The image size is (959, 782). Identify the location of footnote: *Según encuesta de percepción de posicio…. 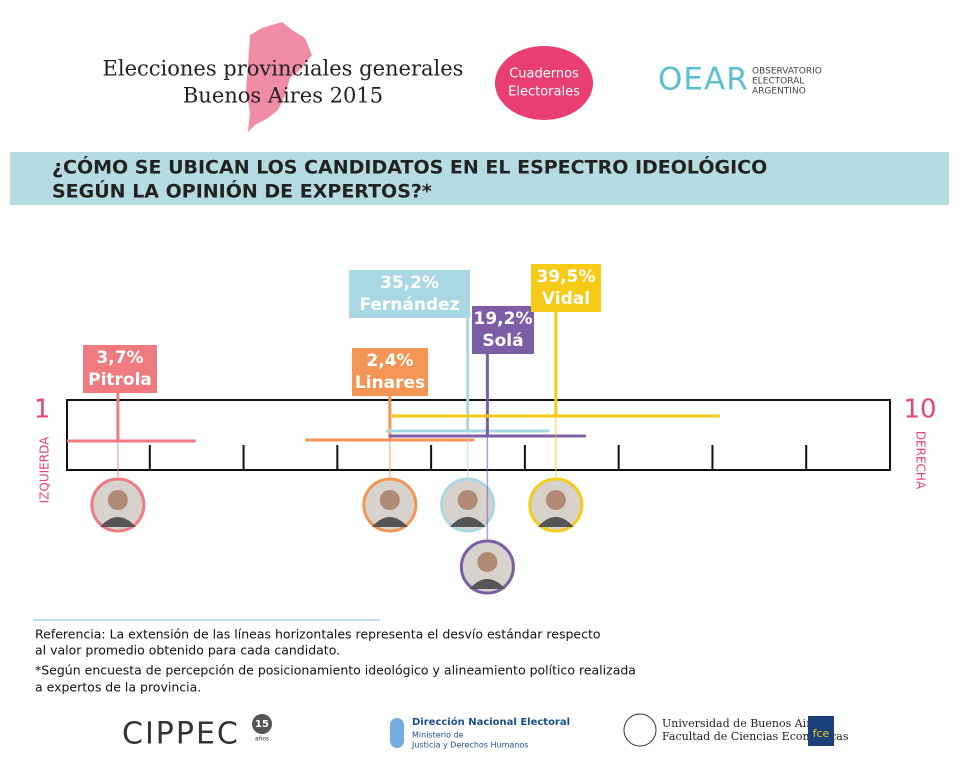
(335, 670).